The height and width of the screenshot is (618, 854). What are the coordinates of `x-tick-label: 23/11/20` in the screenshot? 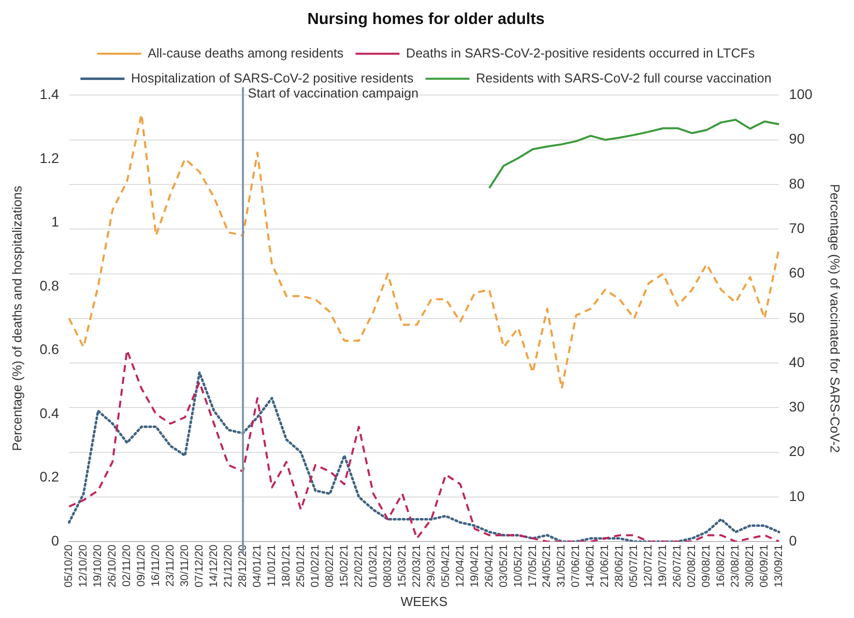 It's located at (170, 565).